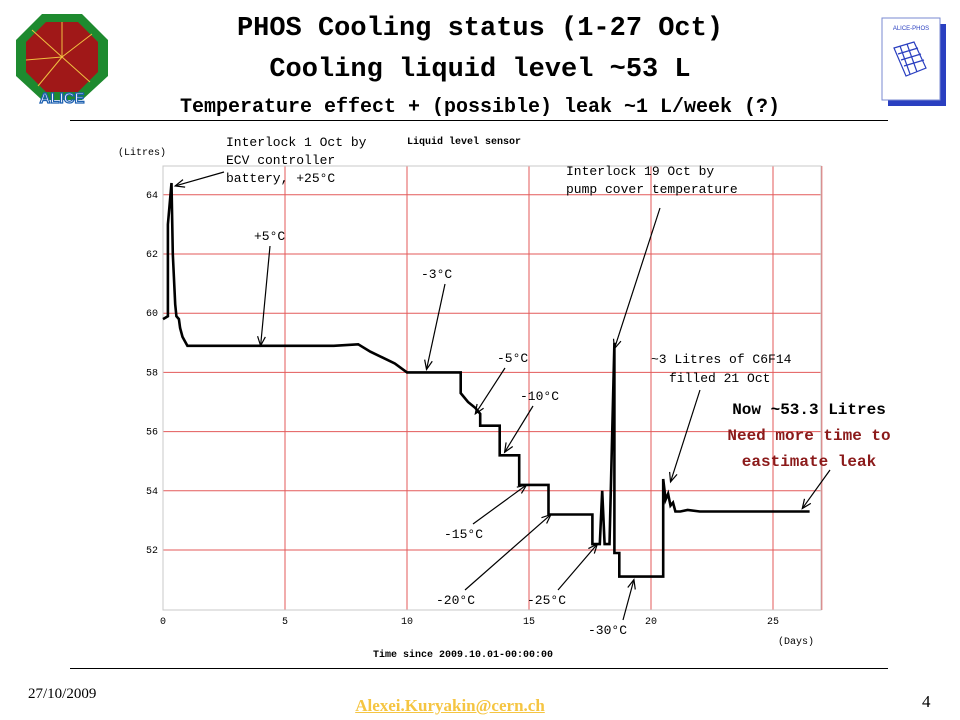  What do you see at coordinates (450, 705) in the screenshot?
I see `footer-email-link: Alexei.Kuryakin@cern.ch` at bounding box center [450, 705].